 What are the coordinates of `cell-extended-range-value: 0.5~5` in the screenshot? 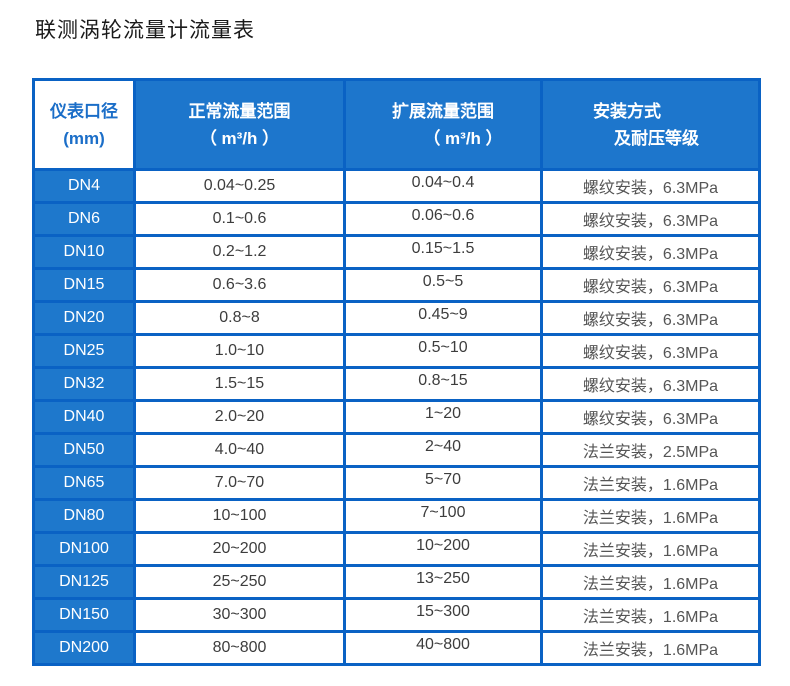 It's located at (443, 281).